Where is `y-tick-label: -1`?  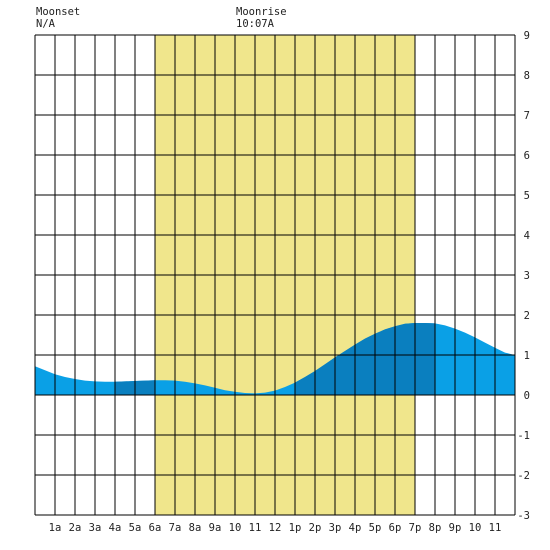
y-tick-label: -1 is located at coordinates (523, 436).